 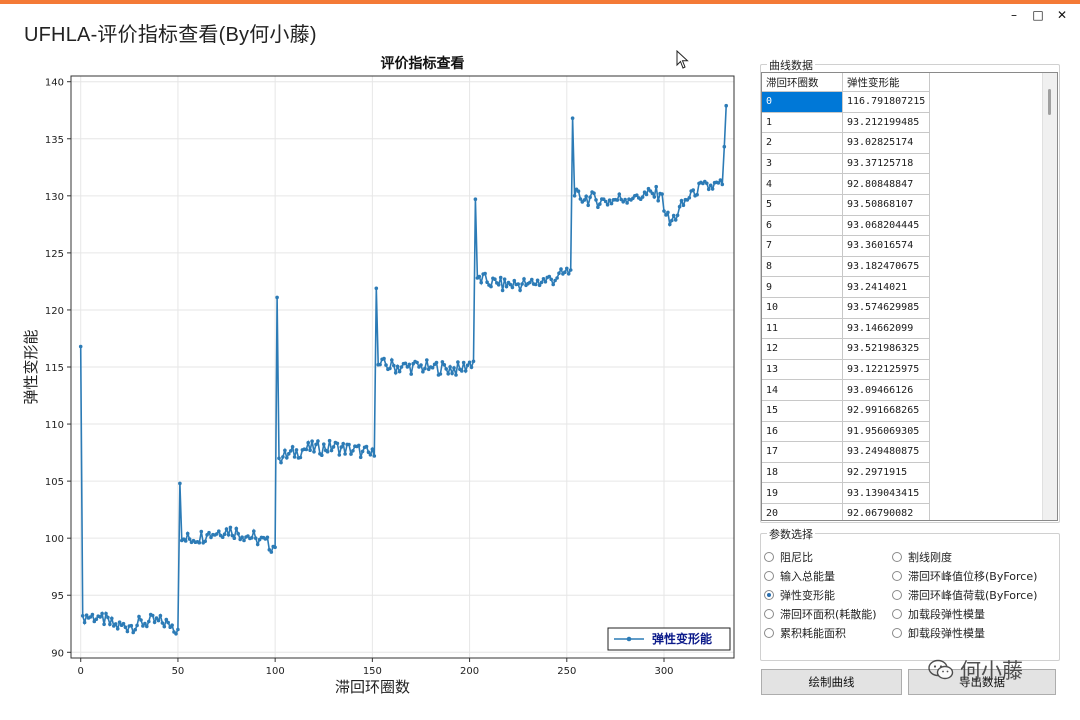 I want to click on table-row: 10 93.574629985, so click(x=846, y=308).